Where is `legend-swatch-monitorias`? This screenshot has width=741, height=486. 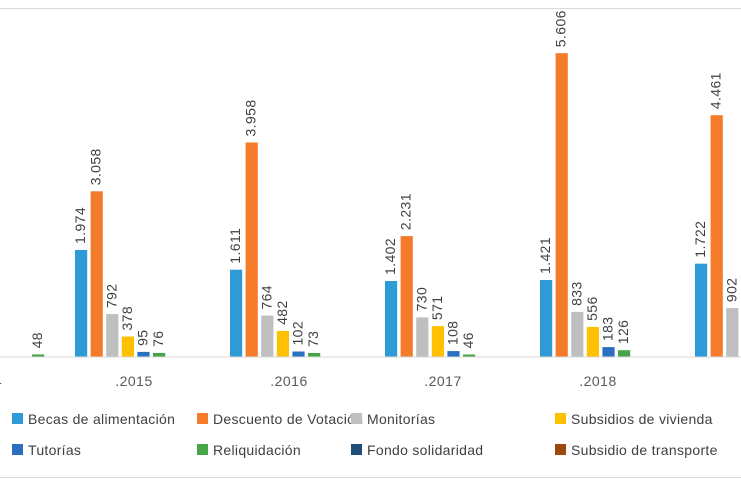
legend-swatch-monitorias is located at coordinates (356, 418).